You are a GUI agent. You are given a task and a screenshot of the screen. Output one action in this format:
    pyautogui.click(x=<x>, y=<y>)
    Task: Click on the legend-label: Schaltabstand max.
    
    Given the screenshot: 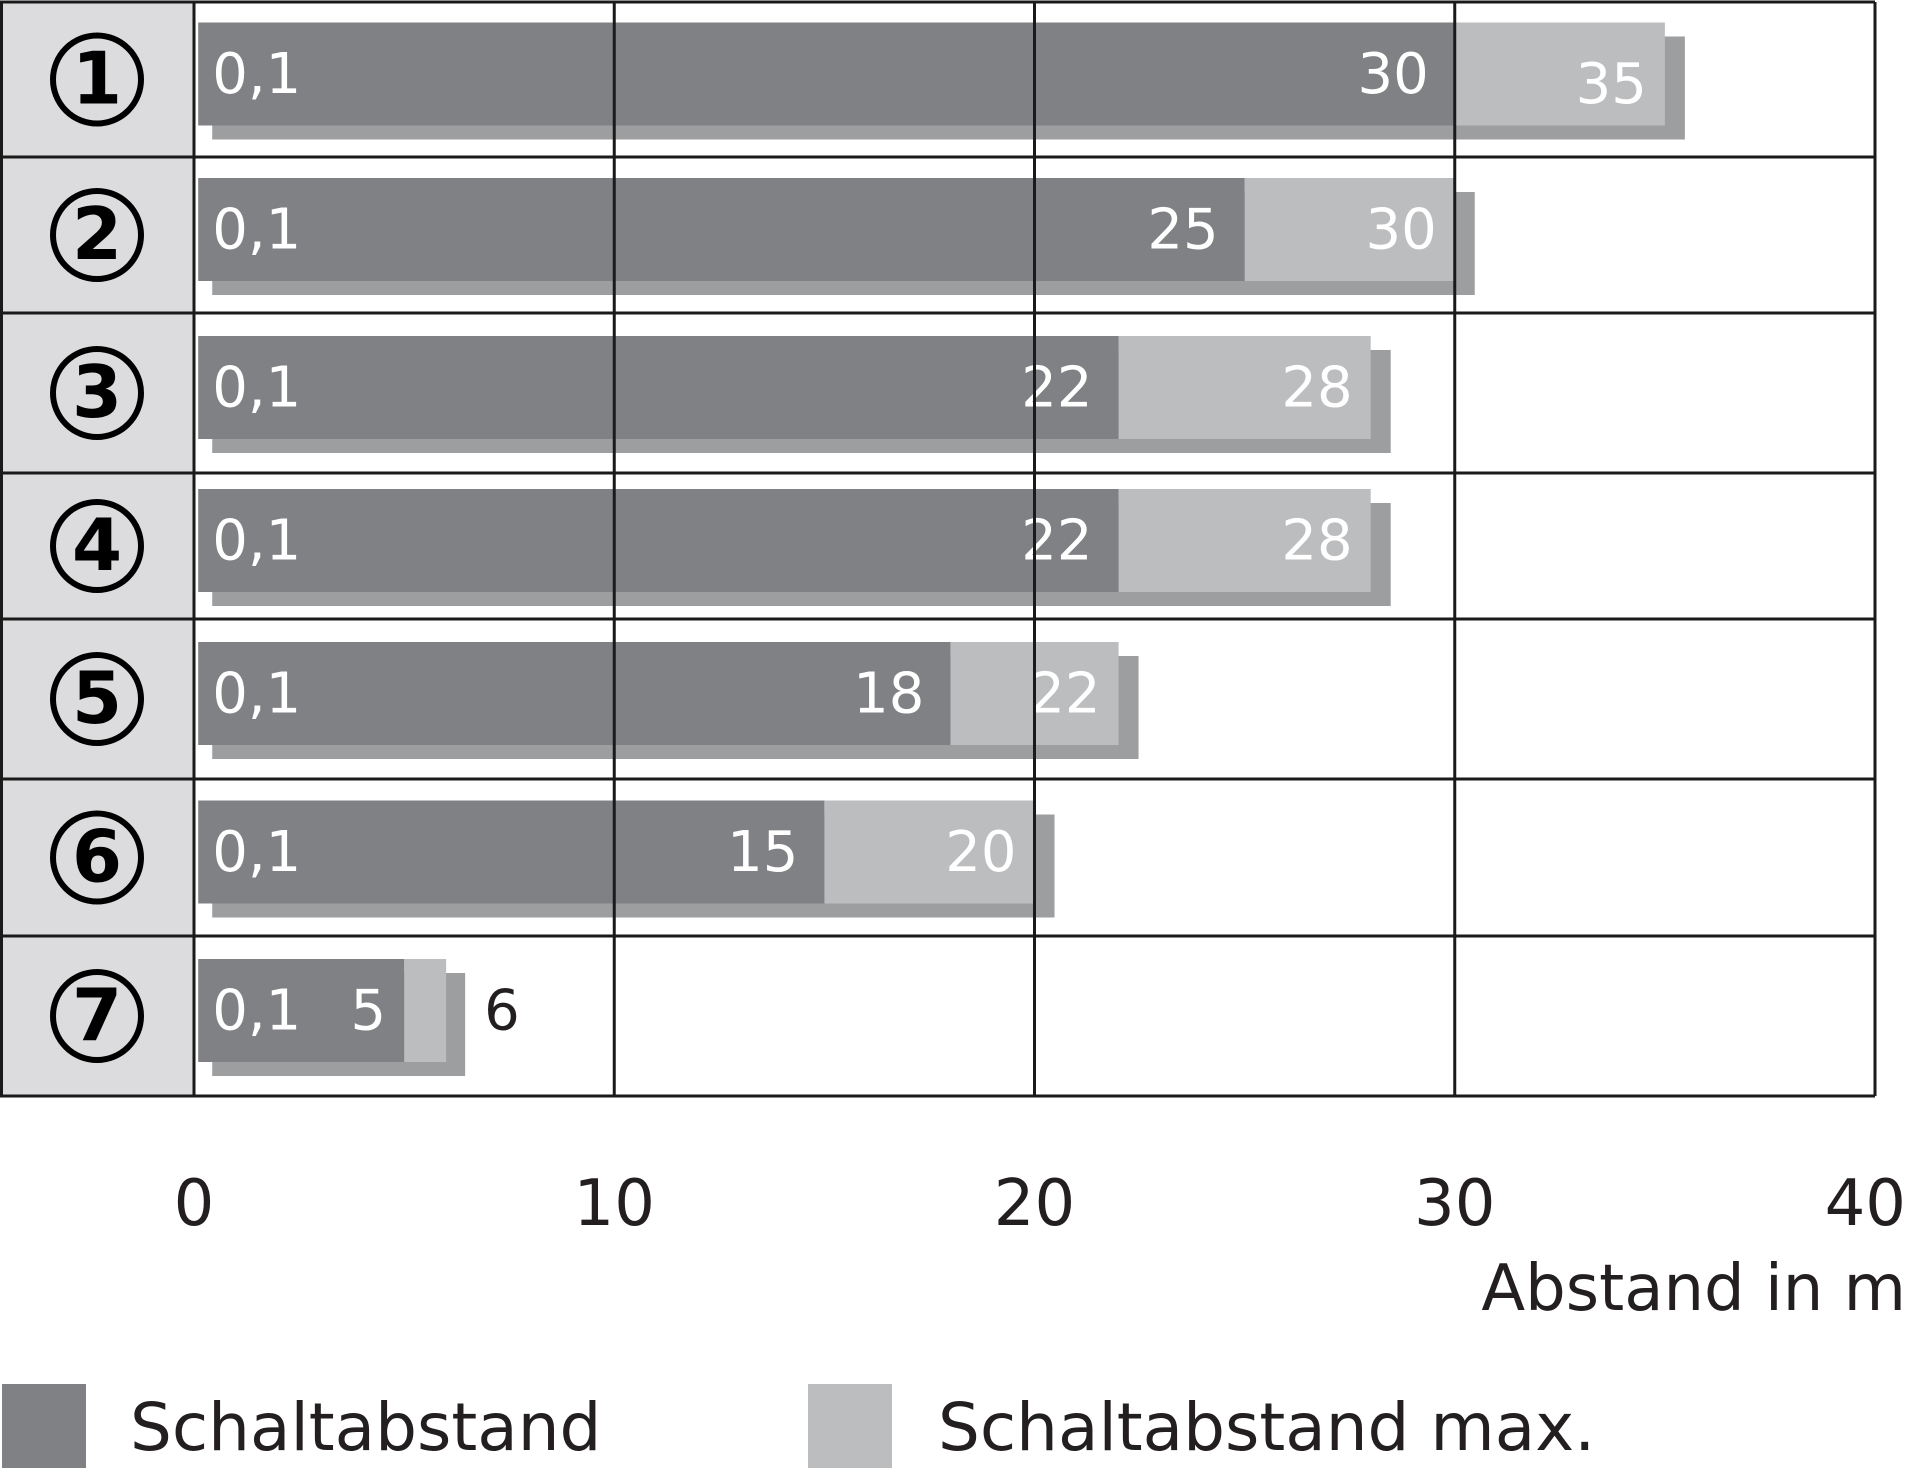 What is the action you would take?
    pyautogui.click(x=1266, y=1427)
    